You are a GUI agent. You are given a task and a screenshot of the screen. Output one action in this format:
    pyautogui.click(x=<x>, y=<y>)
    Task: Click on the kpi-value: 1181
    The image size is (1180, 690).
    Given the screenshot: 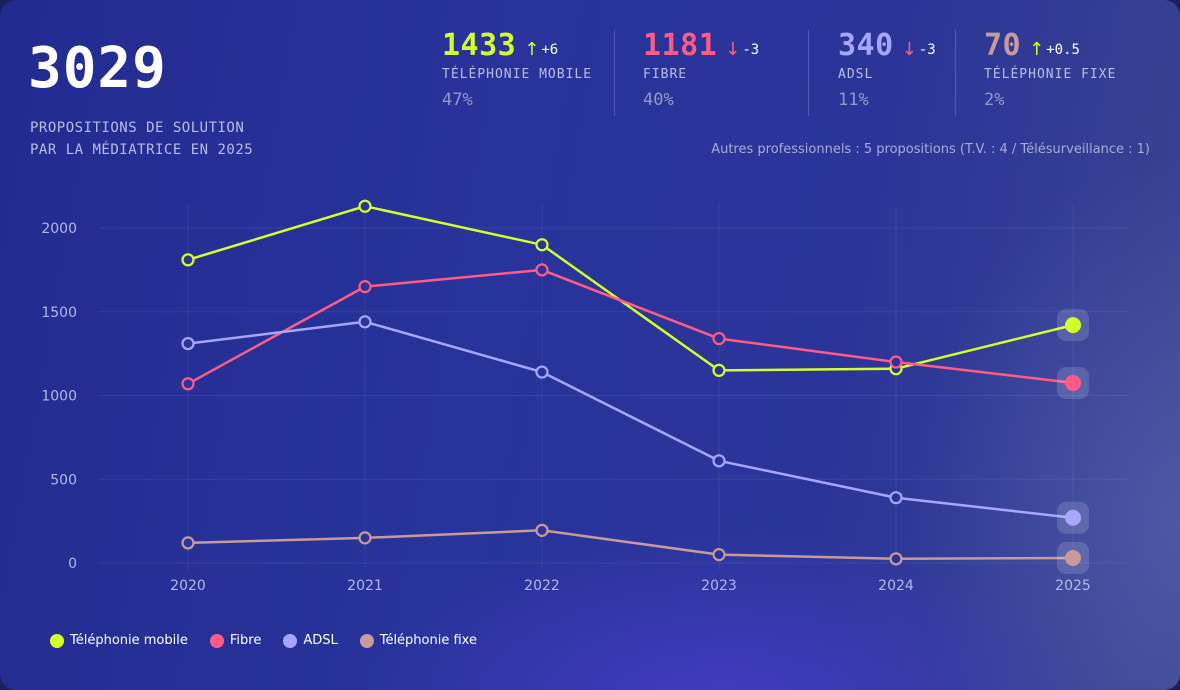 What is the action you would take?
    pyautogui.click(x=680, y=45)
    